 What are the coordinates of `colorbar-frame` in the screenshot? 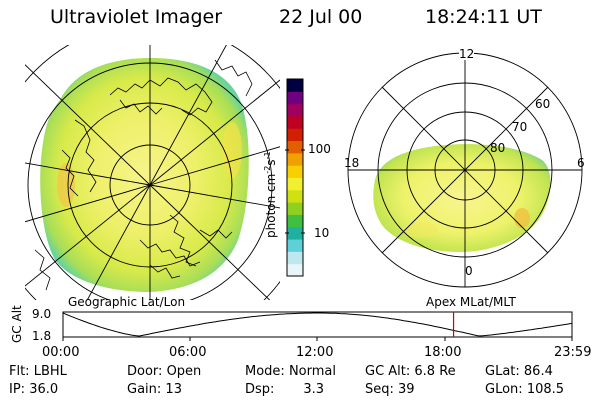 It's located at (295, 177).